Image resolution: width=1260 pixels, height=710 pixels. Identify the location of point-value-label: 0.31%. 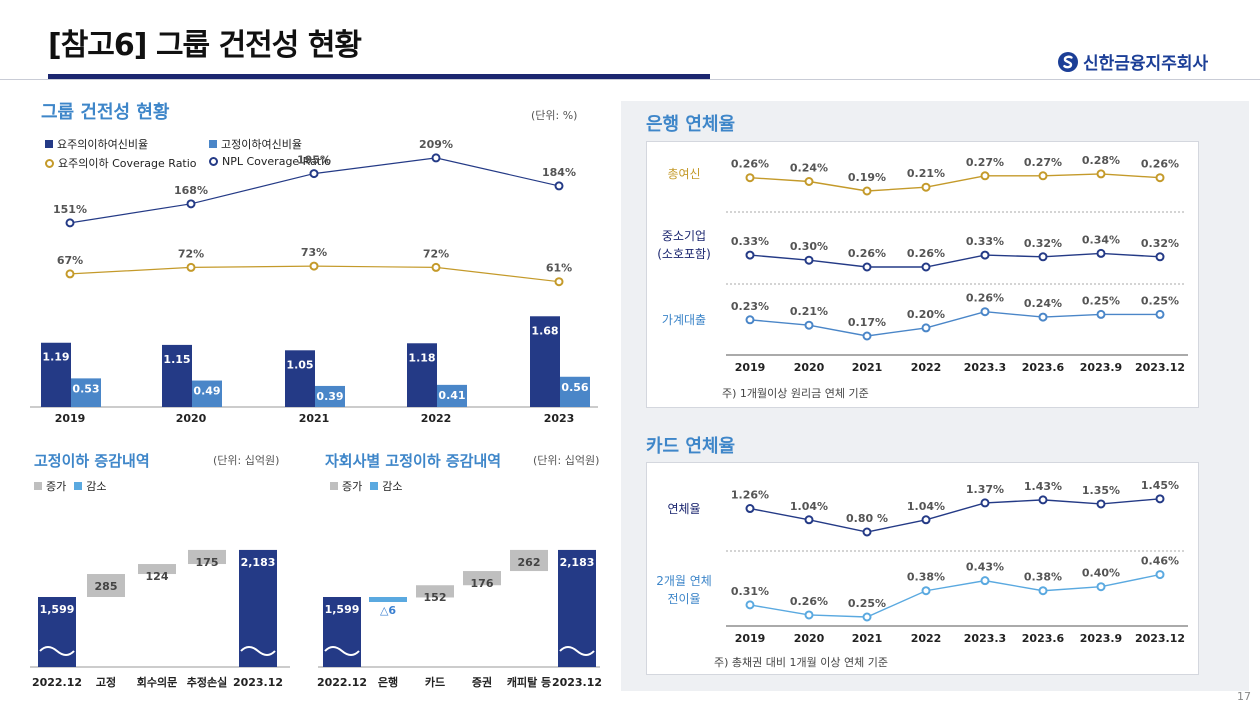
(750, 591).